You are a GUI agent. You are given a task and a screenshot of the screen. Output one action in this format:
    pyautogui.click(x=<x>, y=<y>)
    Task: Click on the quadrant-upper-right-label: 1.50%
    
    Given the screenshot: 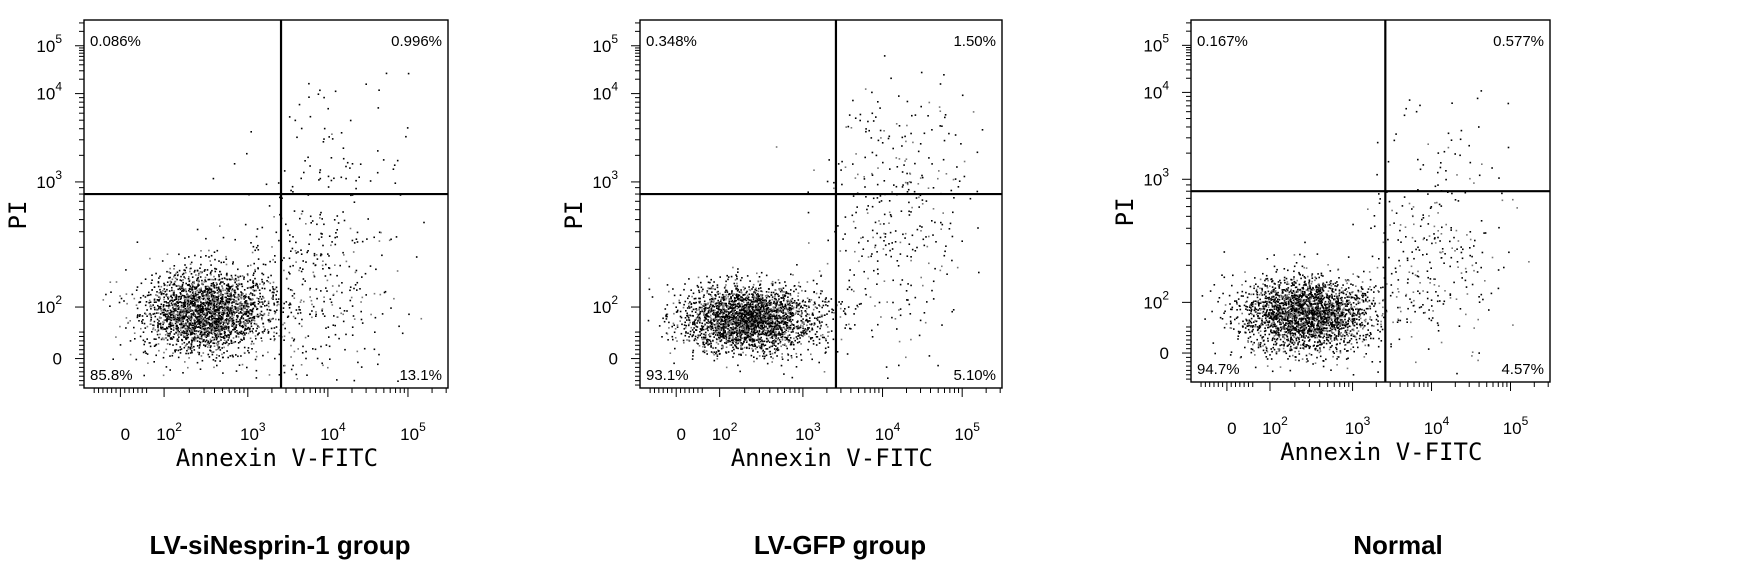 What is the action you would take?
    pyautogui.click(x=974, y=41)
    